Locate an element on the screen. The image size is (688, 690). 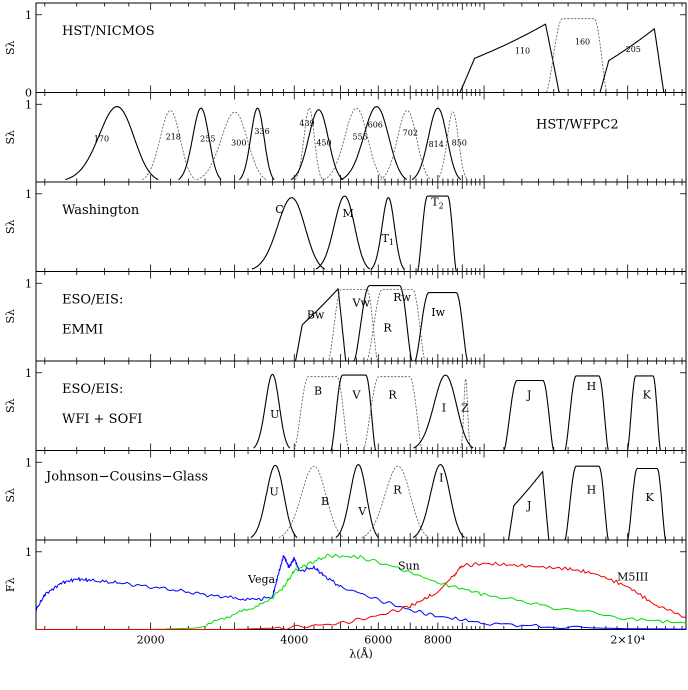
filter-curve-emmi-Rw is located at coordinates (396, 325).